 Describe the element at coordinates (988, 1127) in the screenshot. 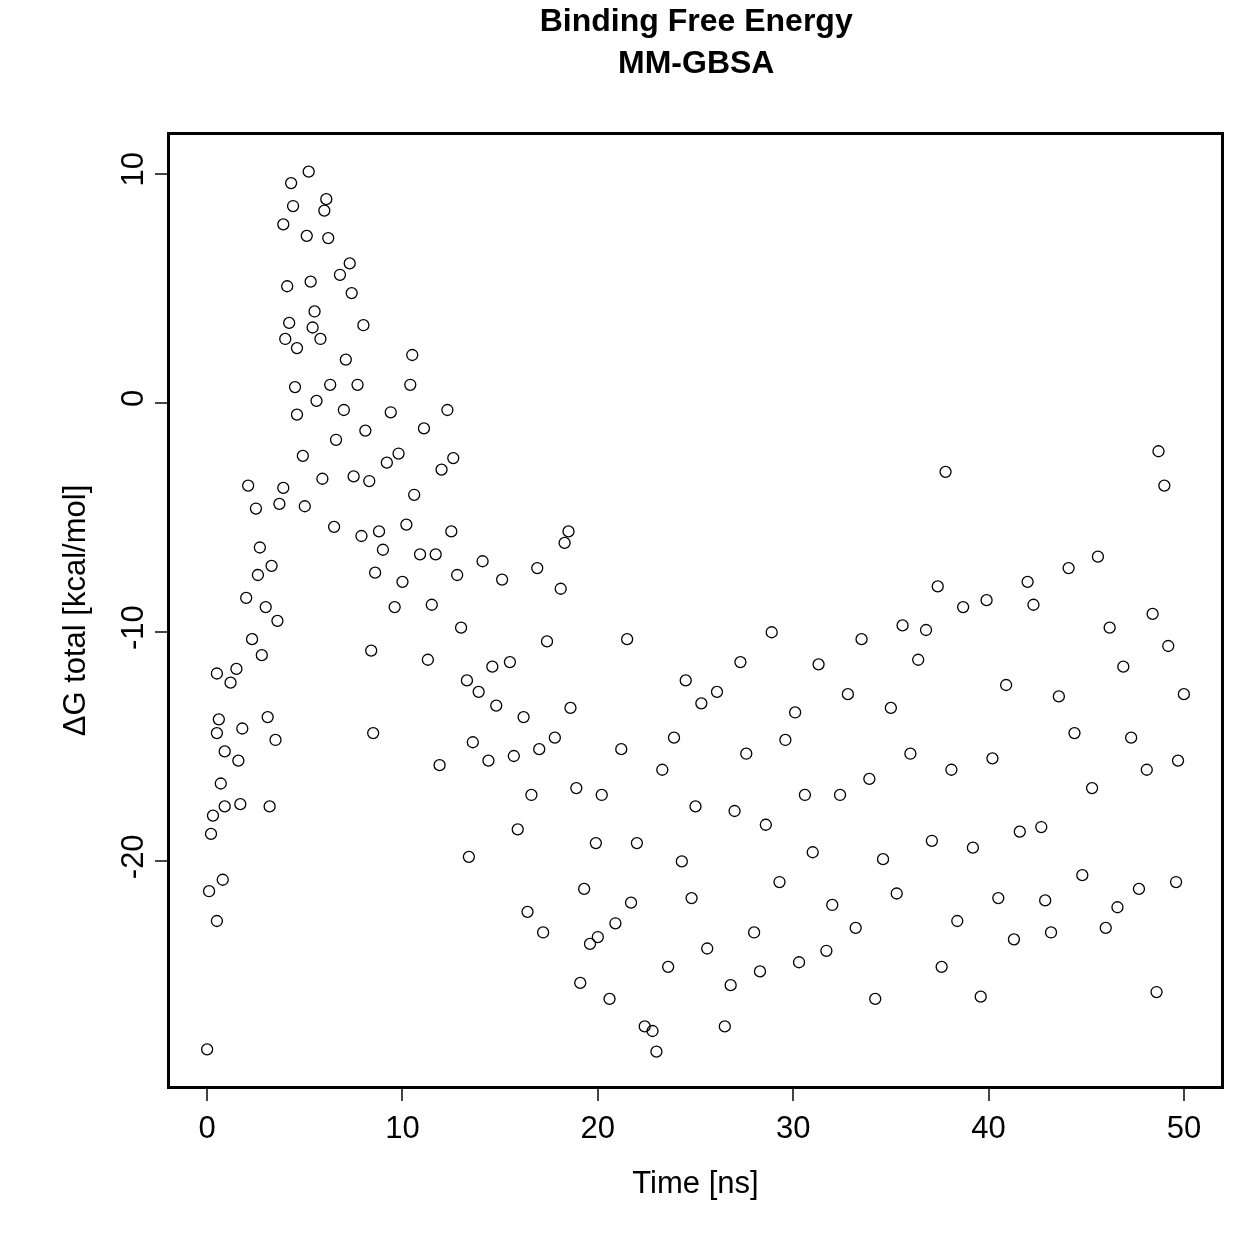

I see `x-tick-label: 40` at that location.